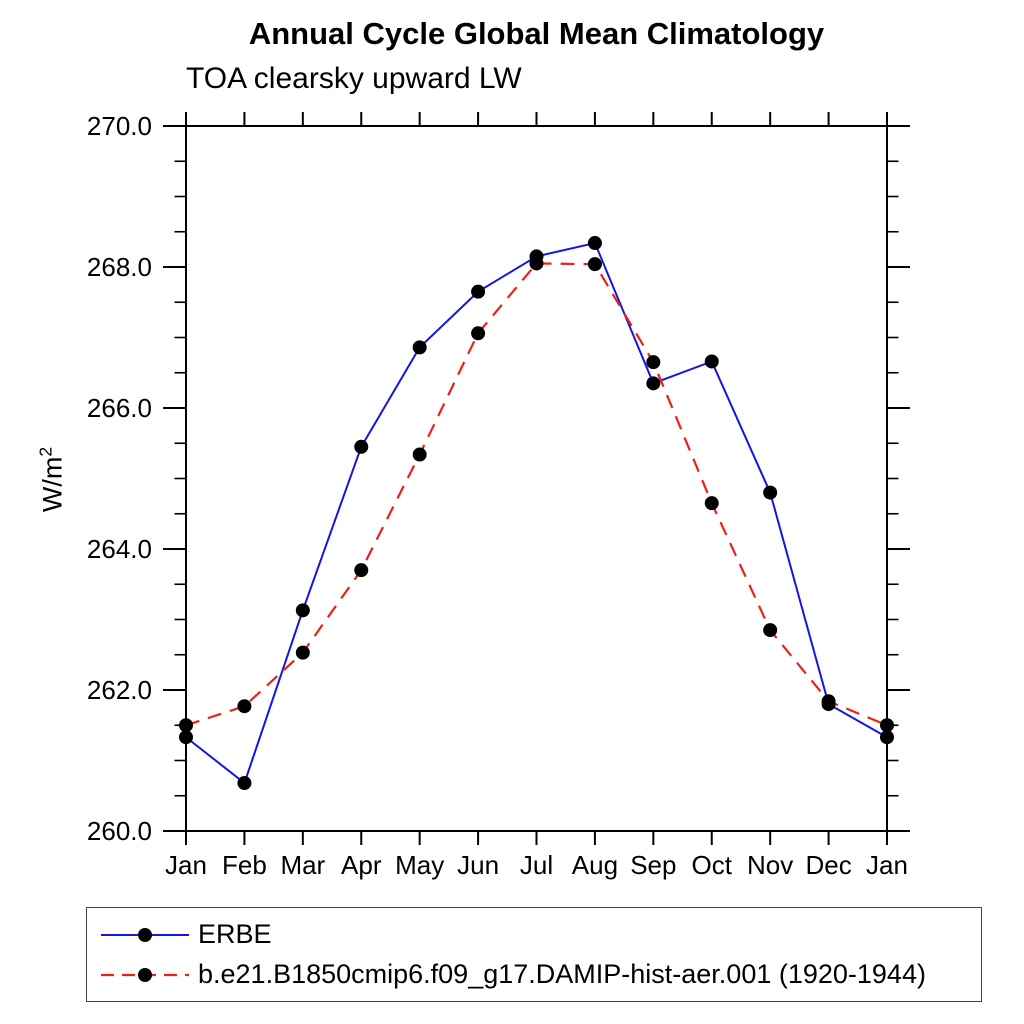  Describe the element at coordinates (235, 934) in the screenshot. I see `legend-label-erbe: ERBE` at that location.